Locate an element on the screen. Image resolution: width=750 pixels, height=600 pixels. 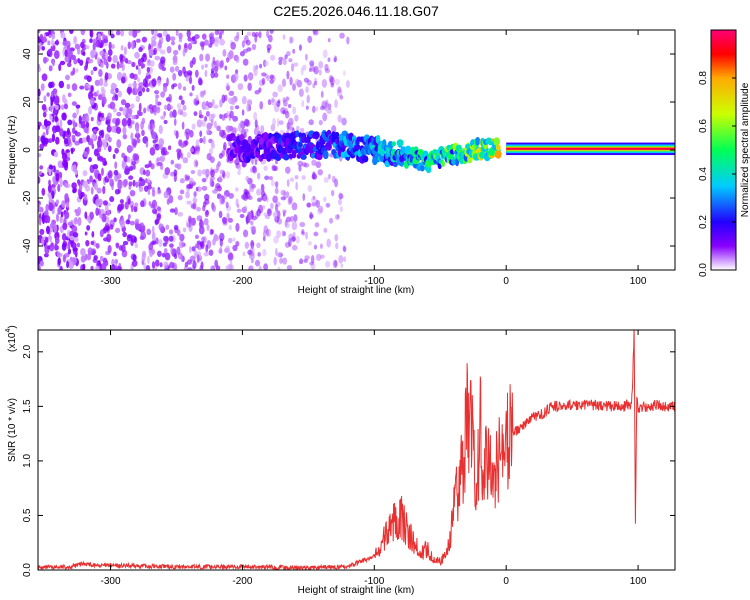
spectrogram-y-label: Frequency (Hz) is located at coordinates (12, 150).